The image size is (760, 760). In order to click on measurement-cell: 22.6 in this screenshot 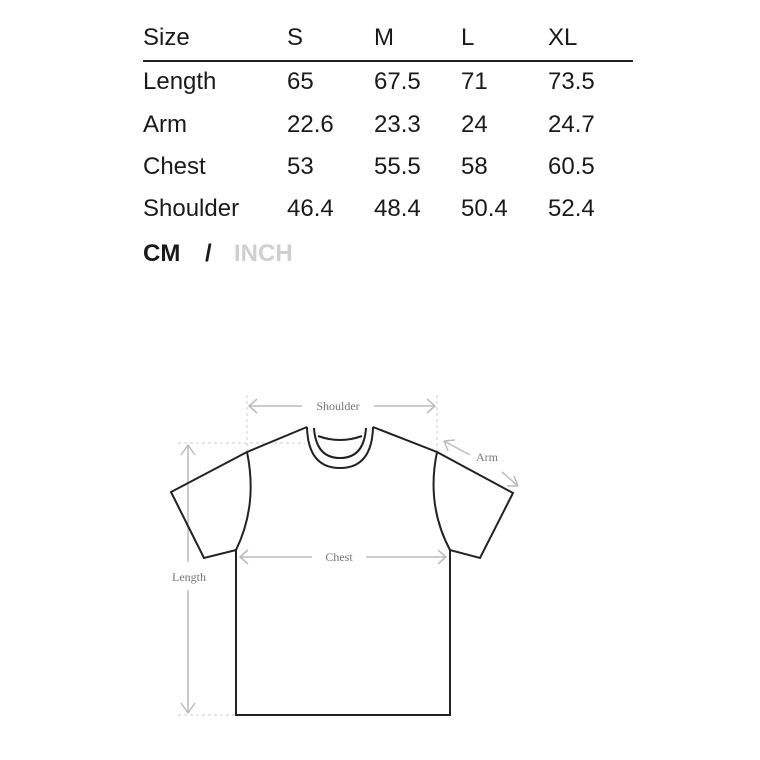, I will do `click(310, 124)`.